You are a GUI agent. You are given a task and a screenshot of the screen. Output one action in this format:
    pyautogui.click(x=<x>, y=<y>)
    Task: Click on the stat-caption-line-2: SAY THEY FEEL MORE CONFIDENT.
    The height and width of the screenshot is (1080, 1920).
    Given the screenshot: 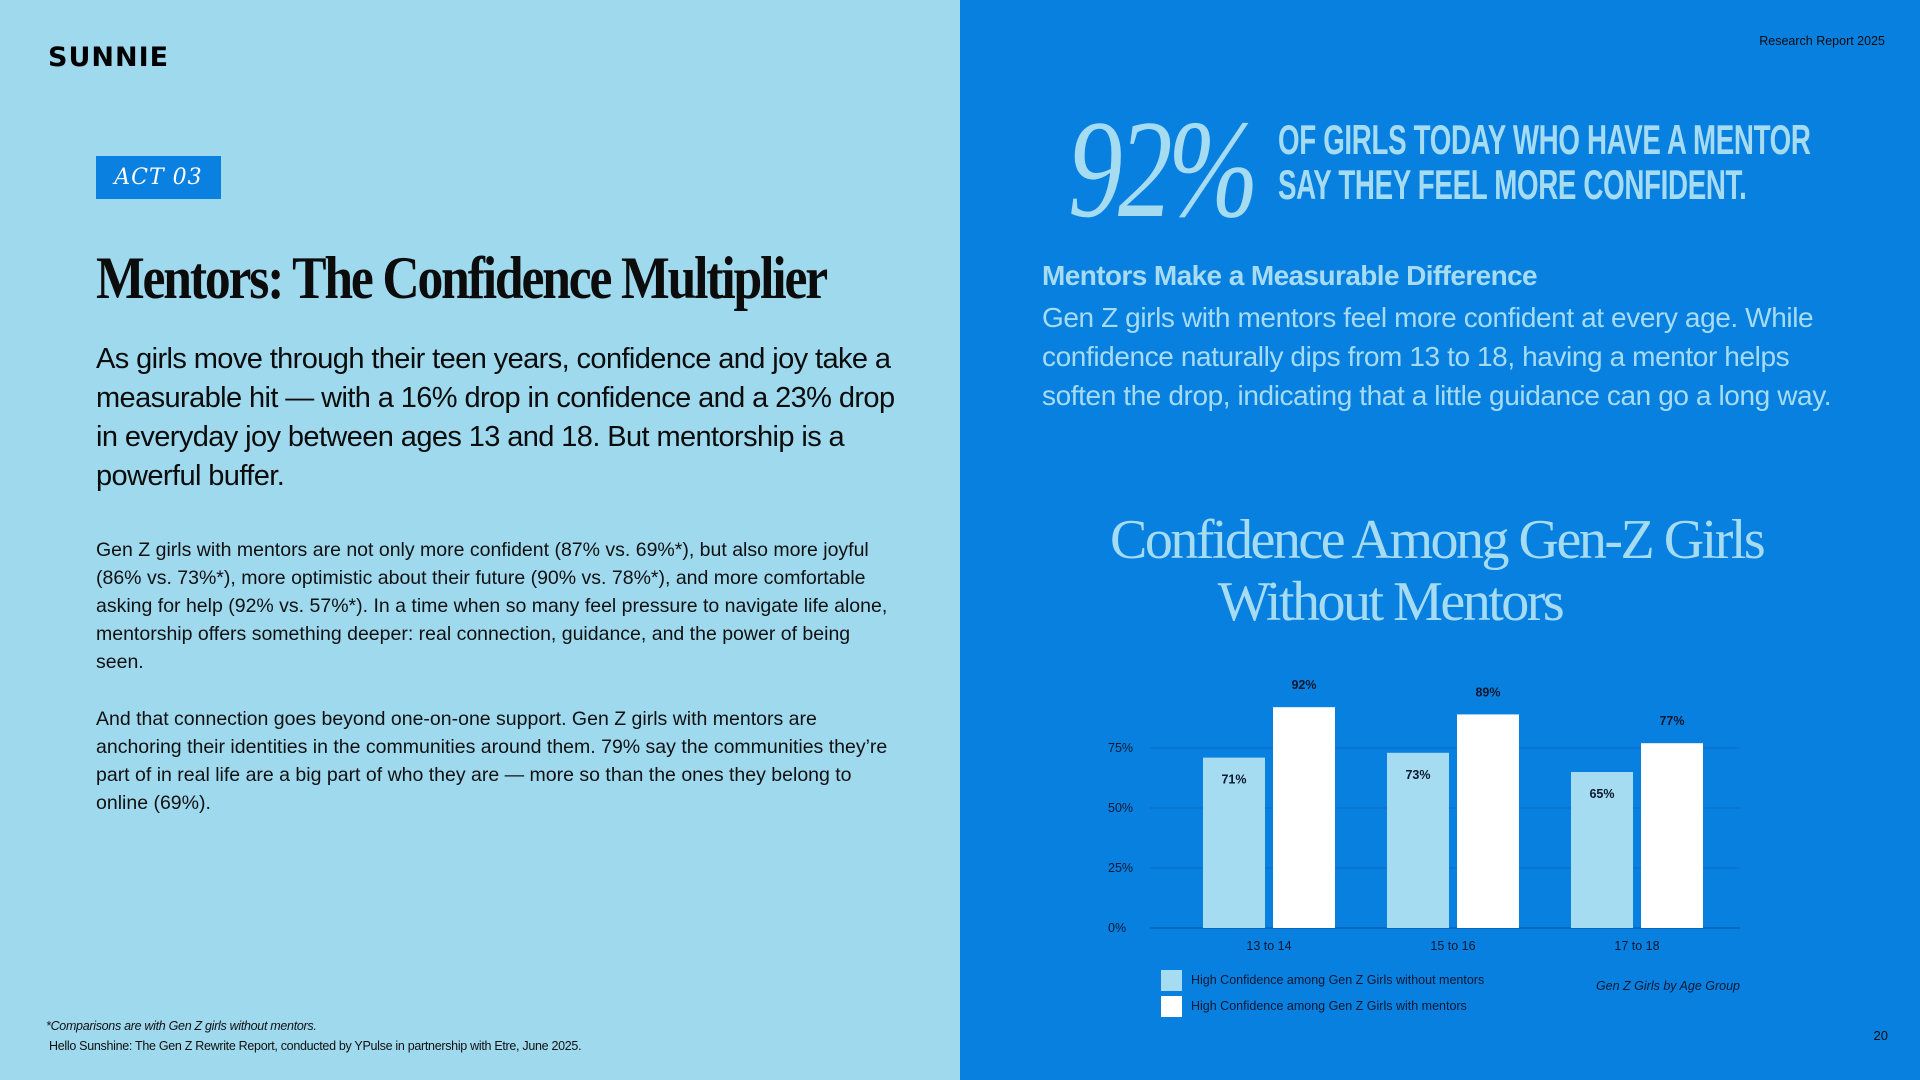 What is the action you would take?
    pyautogui.click(x=1512, y=184)
    